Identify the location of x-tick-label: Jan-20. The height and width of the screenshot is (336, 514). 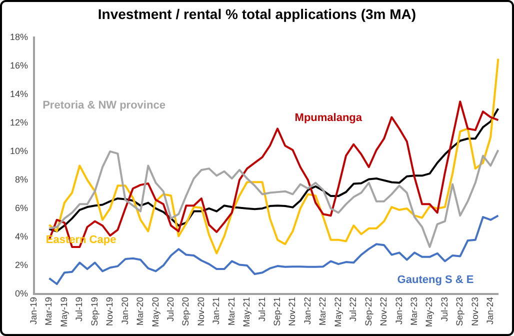
(125, 310).